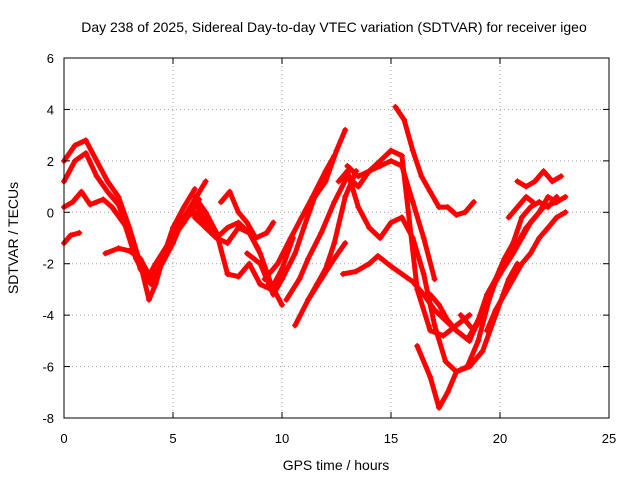  What do you see at coordinates (391, 438) in the screenshot?
I see `x-tick-label: 15` at bounding box center [391, 438].